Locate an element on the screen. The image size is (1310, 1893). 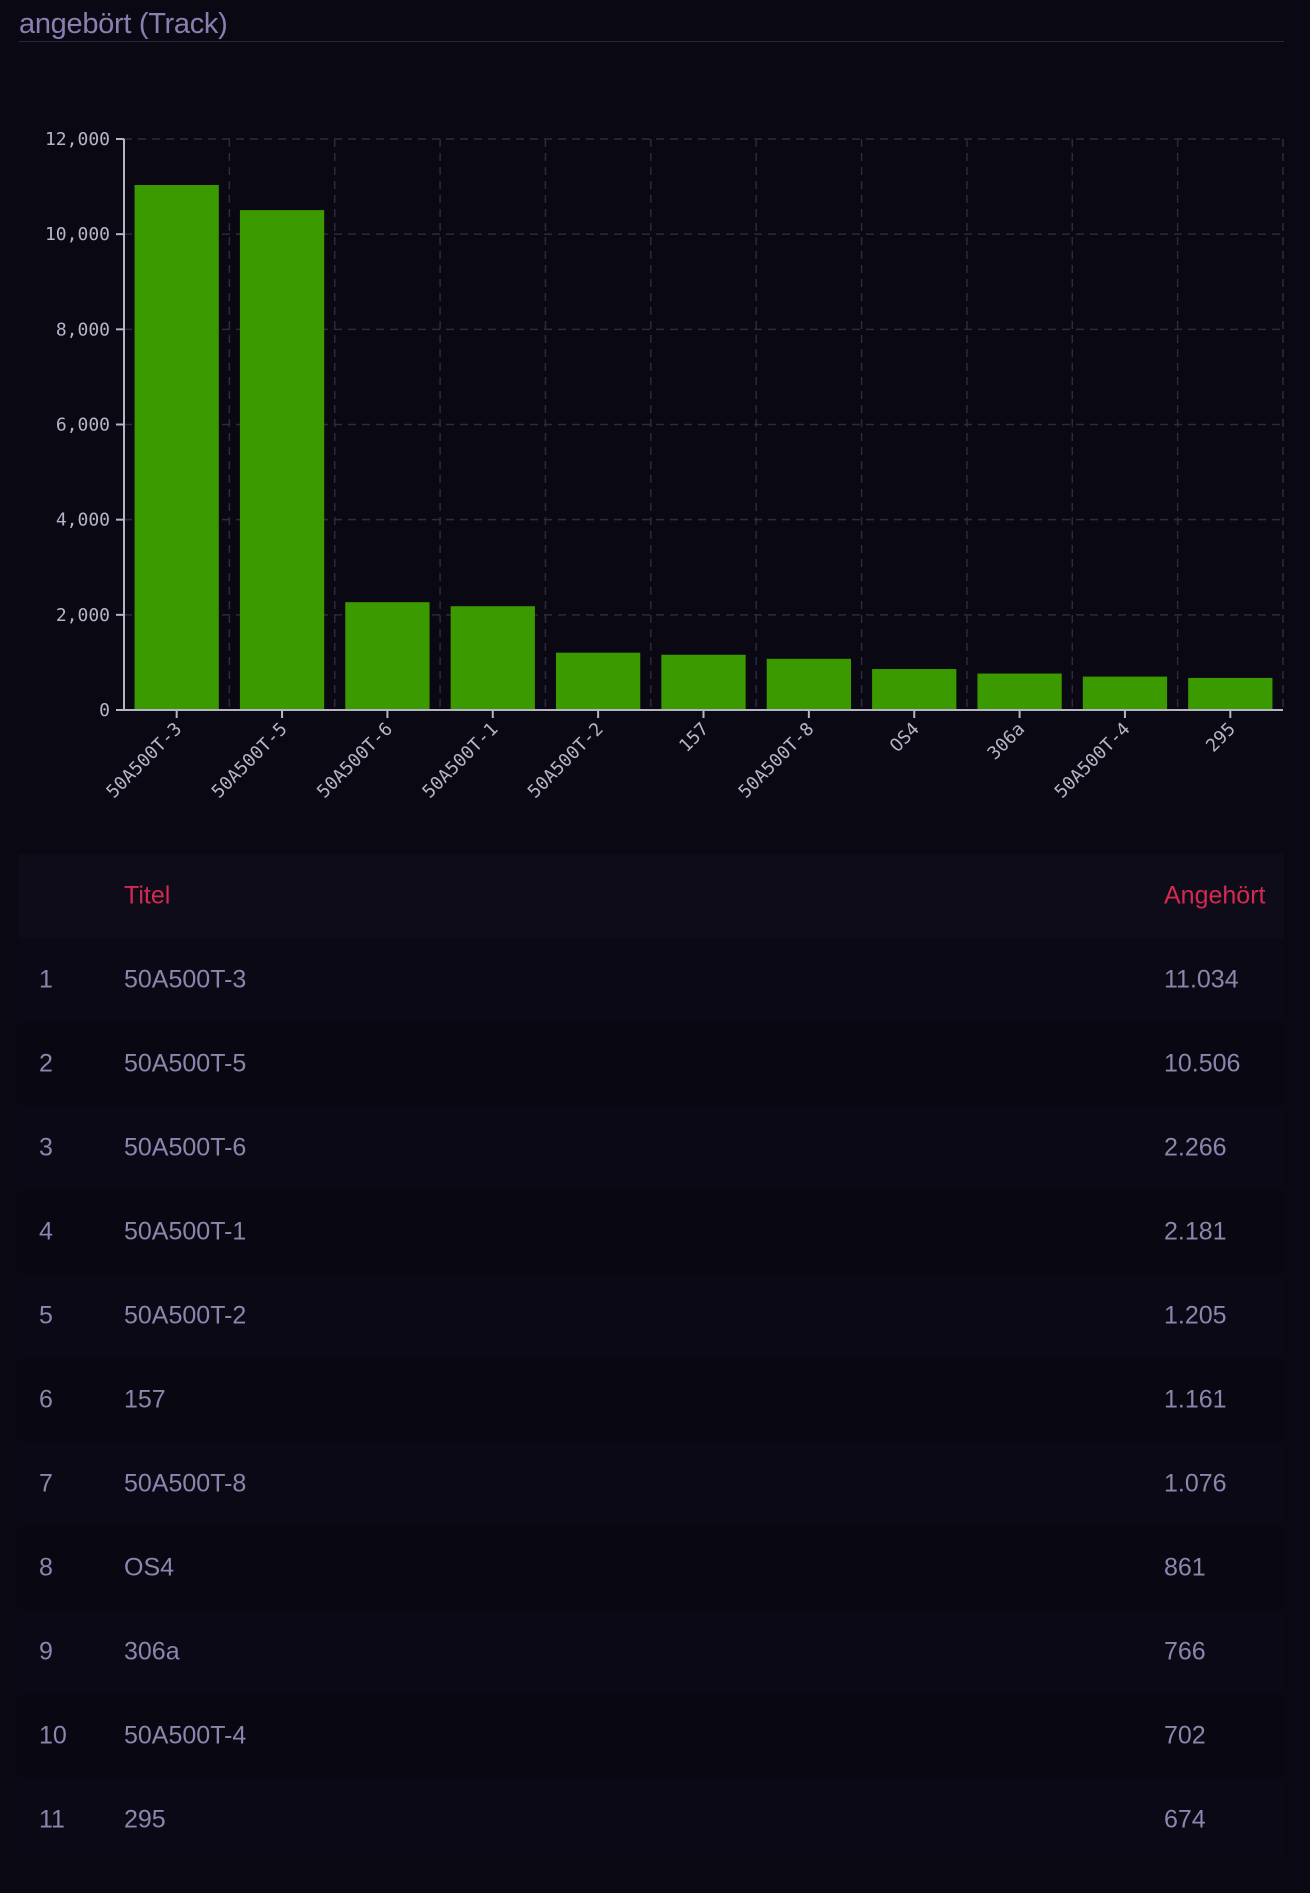
y-tick-label: 12,000 is located at coordinates (77, 139).